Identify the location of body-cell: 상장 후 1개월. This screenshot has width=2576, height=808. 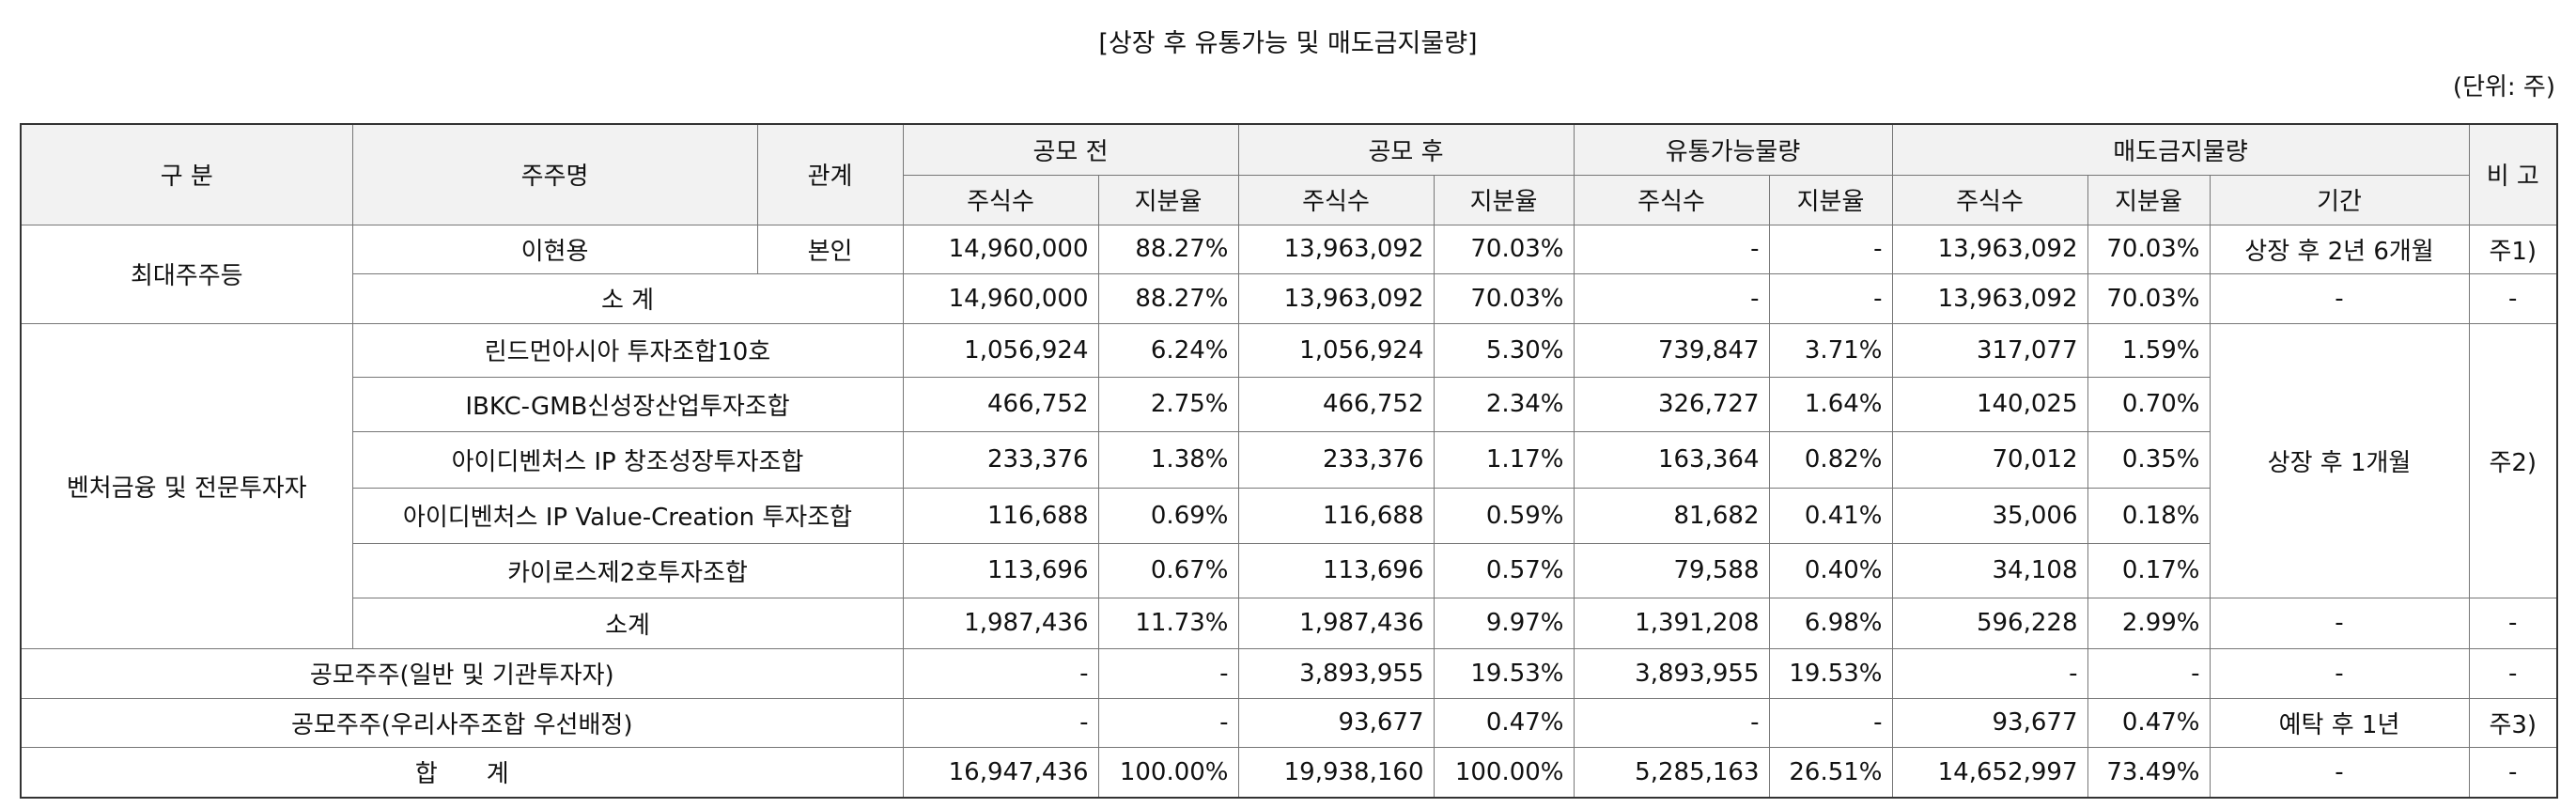
(2339, 460).